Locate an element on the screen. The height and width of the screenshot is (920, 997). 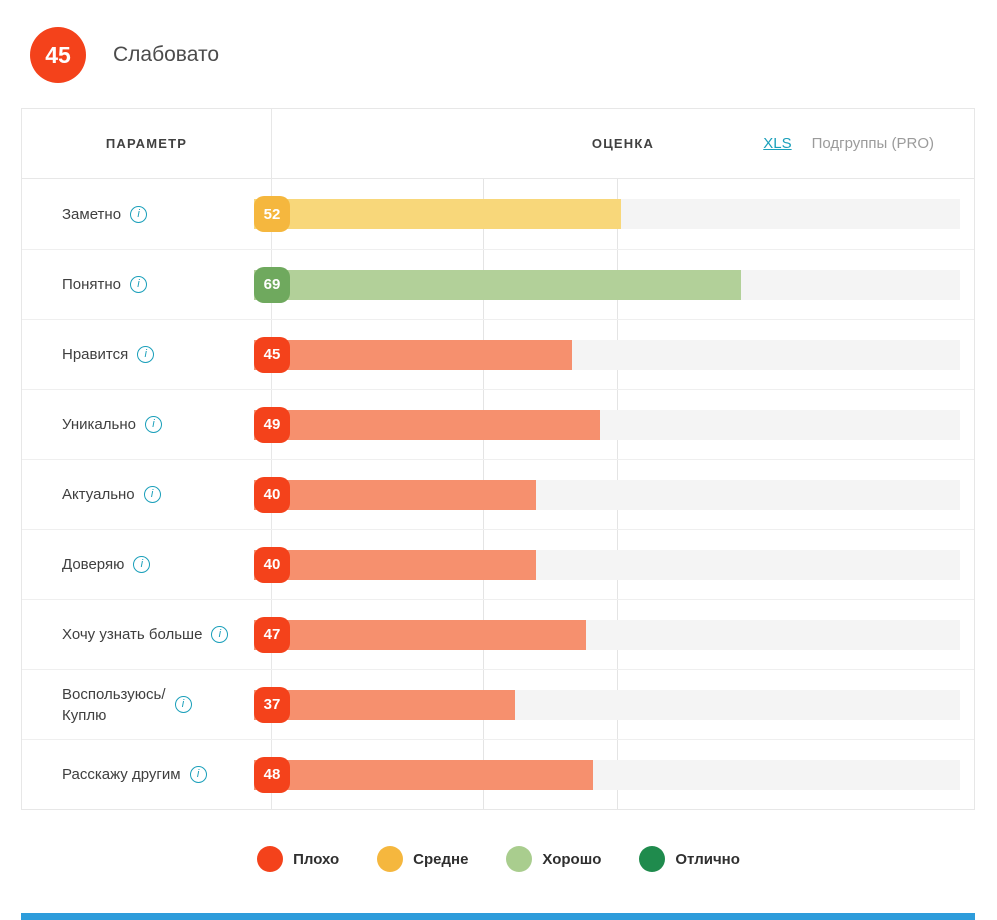
legend-label: Средне is located at coordinates (441, 859).